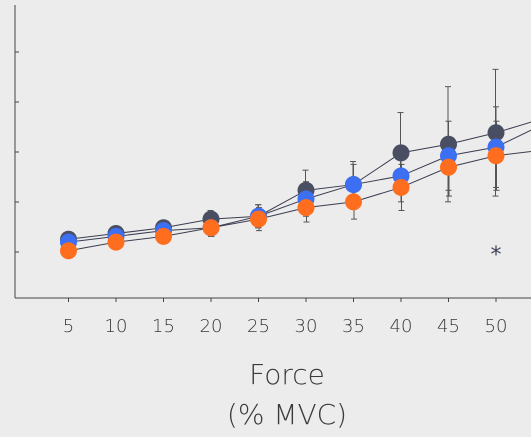  I want to click on significance-marker: *, so click(496, 255).